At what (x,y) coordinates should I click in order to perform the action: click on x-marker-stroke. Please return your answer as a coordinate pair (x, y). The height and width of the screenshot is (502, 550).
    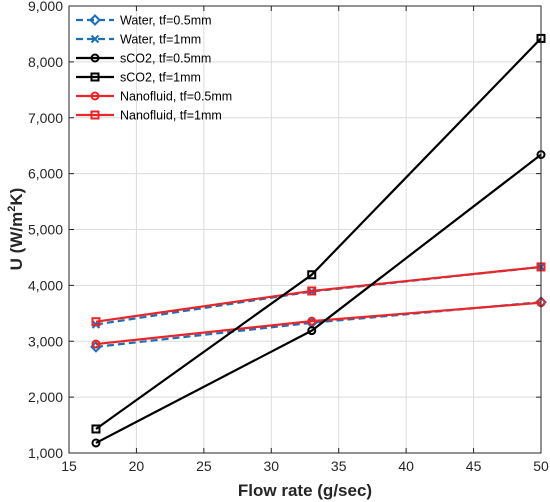
    Looking at the image, I should click on (95, 39).